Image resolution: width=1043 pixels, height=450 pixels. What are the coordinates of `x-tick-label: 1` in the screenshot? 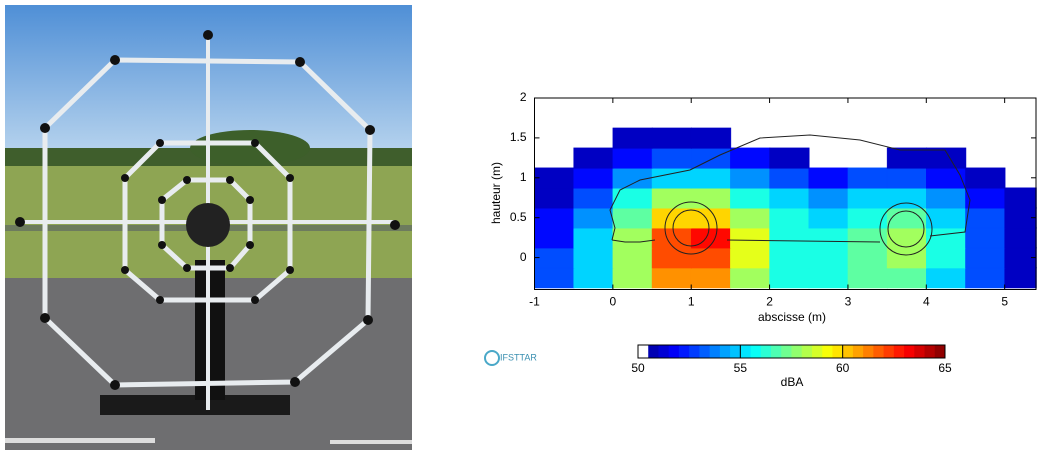 It's located at (691, 302).